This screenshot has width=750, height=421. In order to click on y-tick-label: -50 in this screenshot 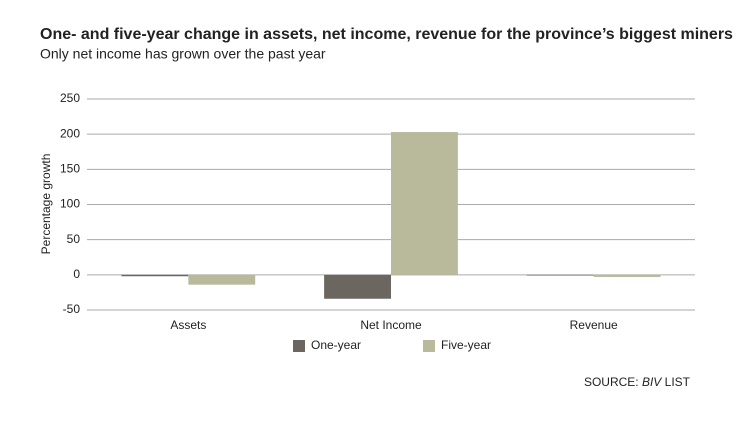, I will do `click(72, 309)`.